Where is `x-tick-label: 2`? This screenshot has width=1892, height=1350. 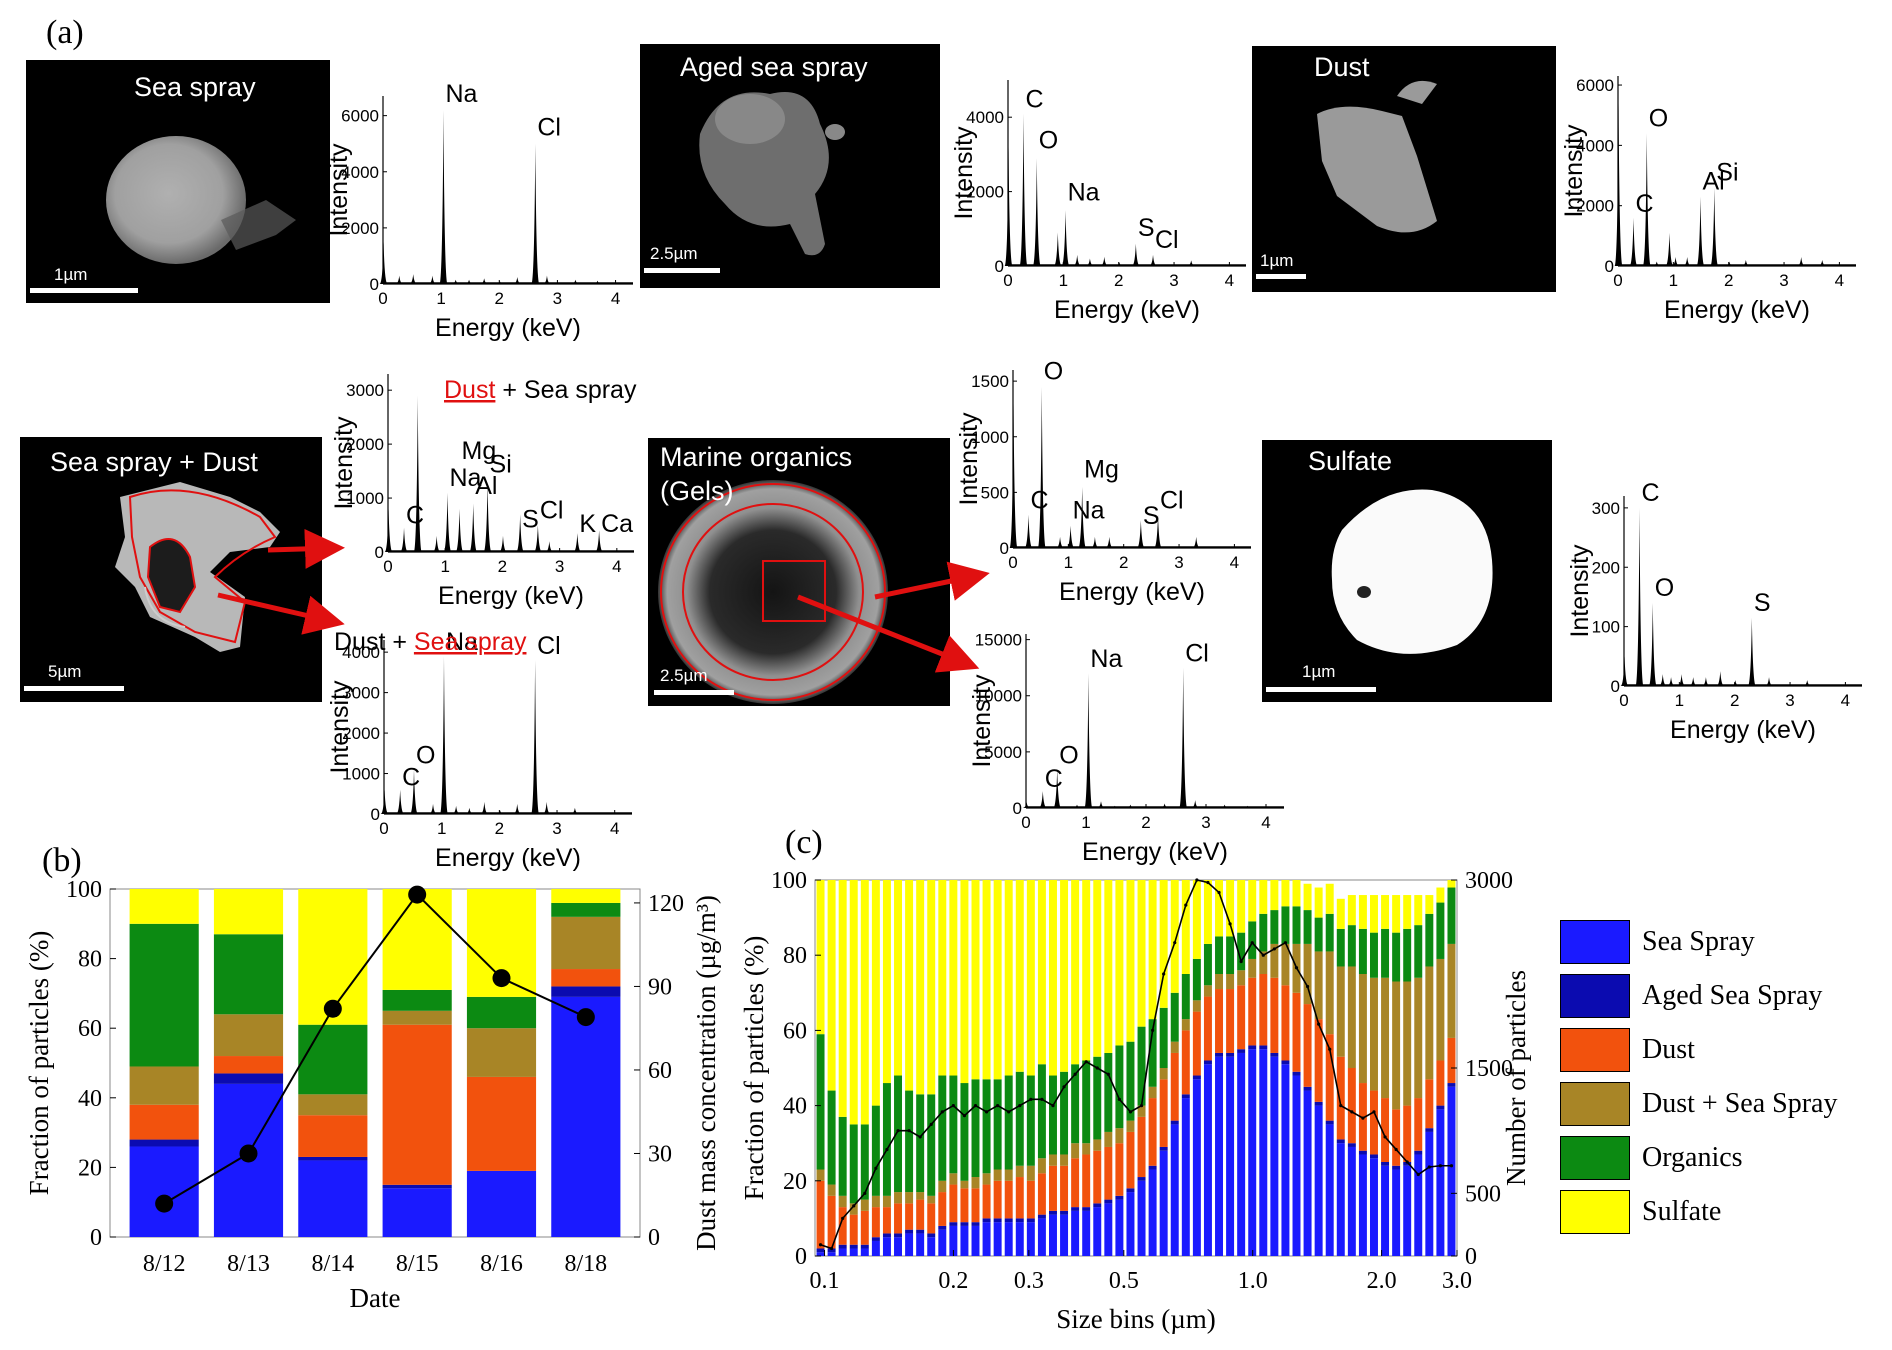
x-tick-label: 2 is located at coordinates (499, 828).